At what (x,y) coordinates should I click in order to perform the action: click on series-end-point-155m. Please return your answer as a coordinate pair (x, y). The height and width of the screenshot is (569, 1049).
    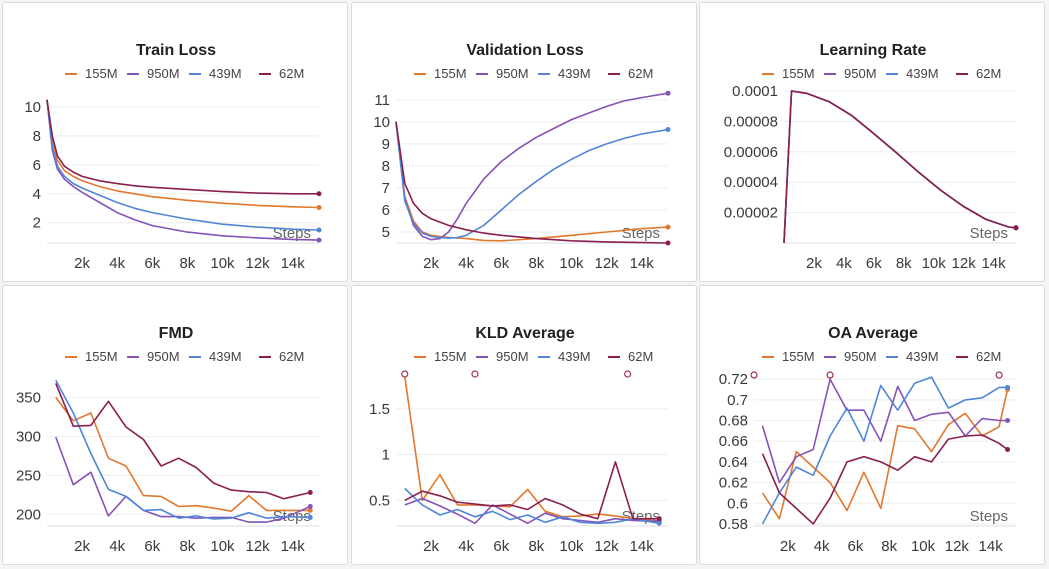
    Looking at the image, I should click on (319, 208).